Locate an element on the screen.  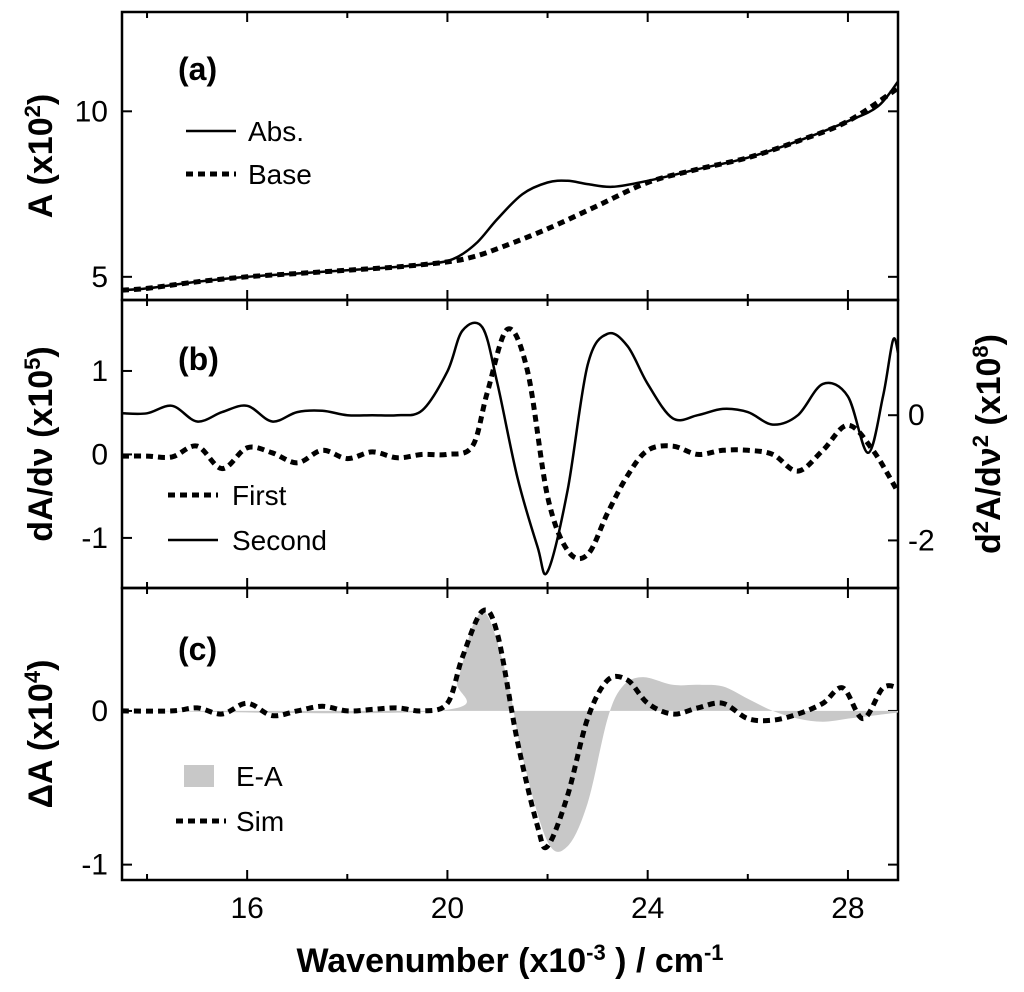
y-tick-label: 10 is located at coordinates (91, 111).